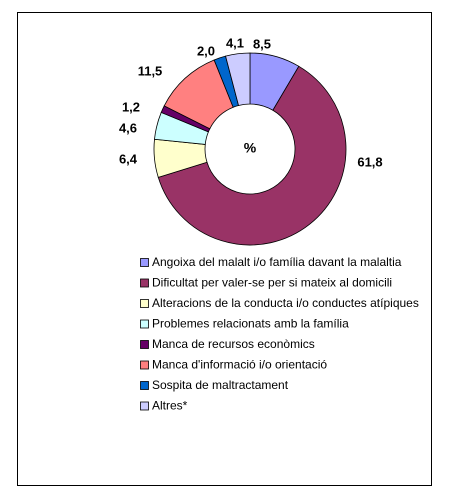  I want to click on legend-label: Altres*, so click(170, 406).